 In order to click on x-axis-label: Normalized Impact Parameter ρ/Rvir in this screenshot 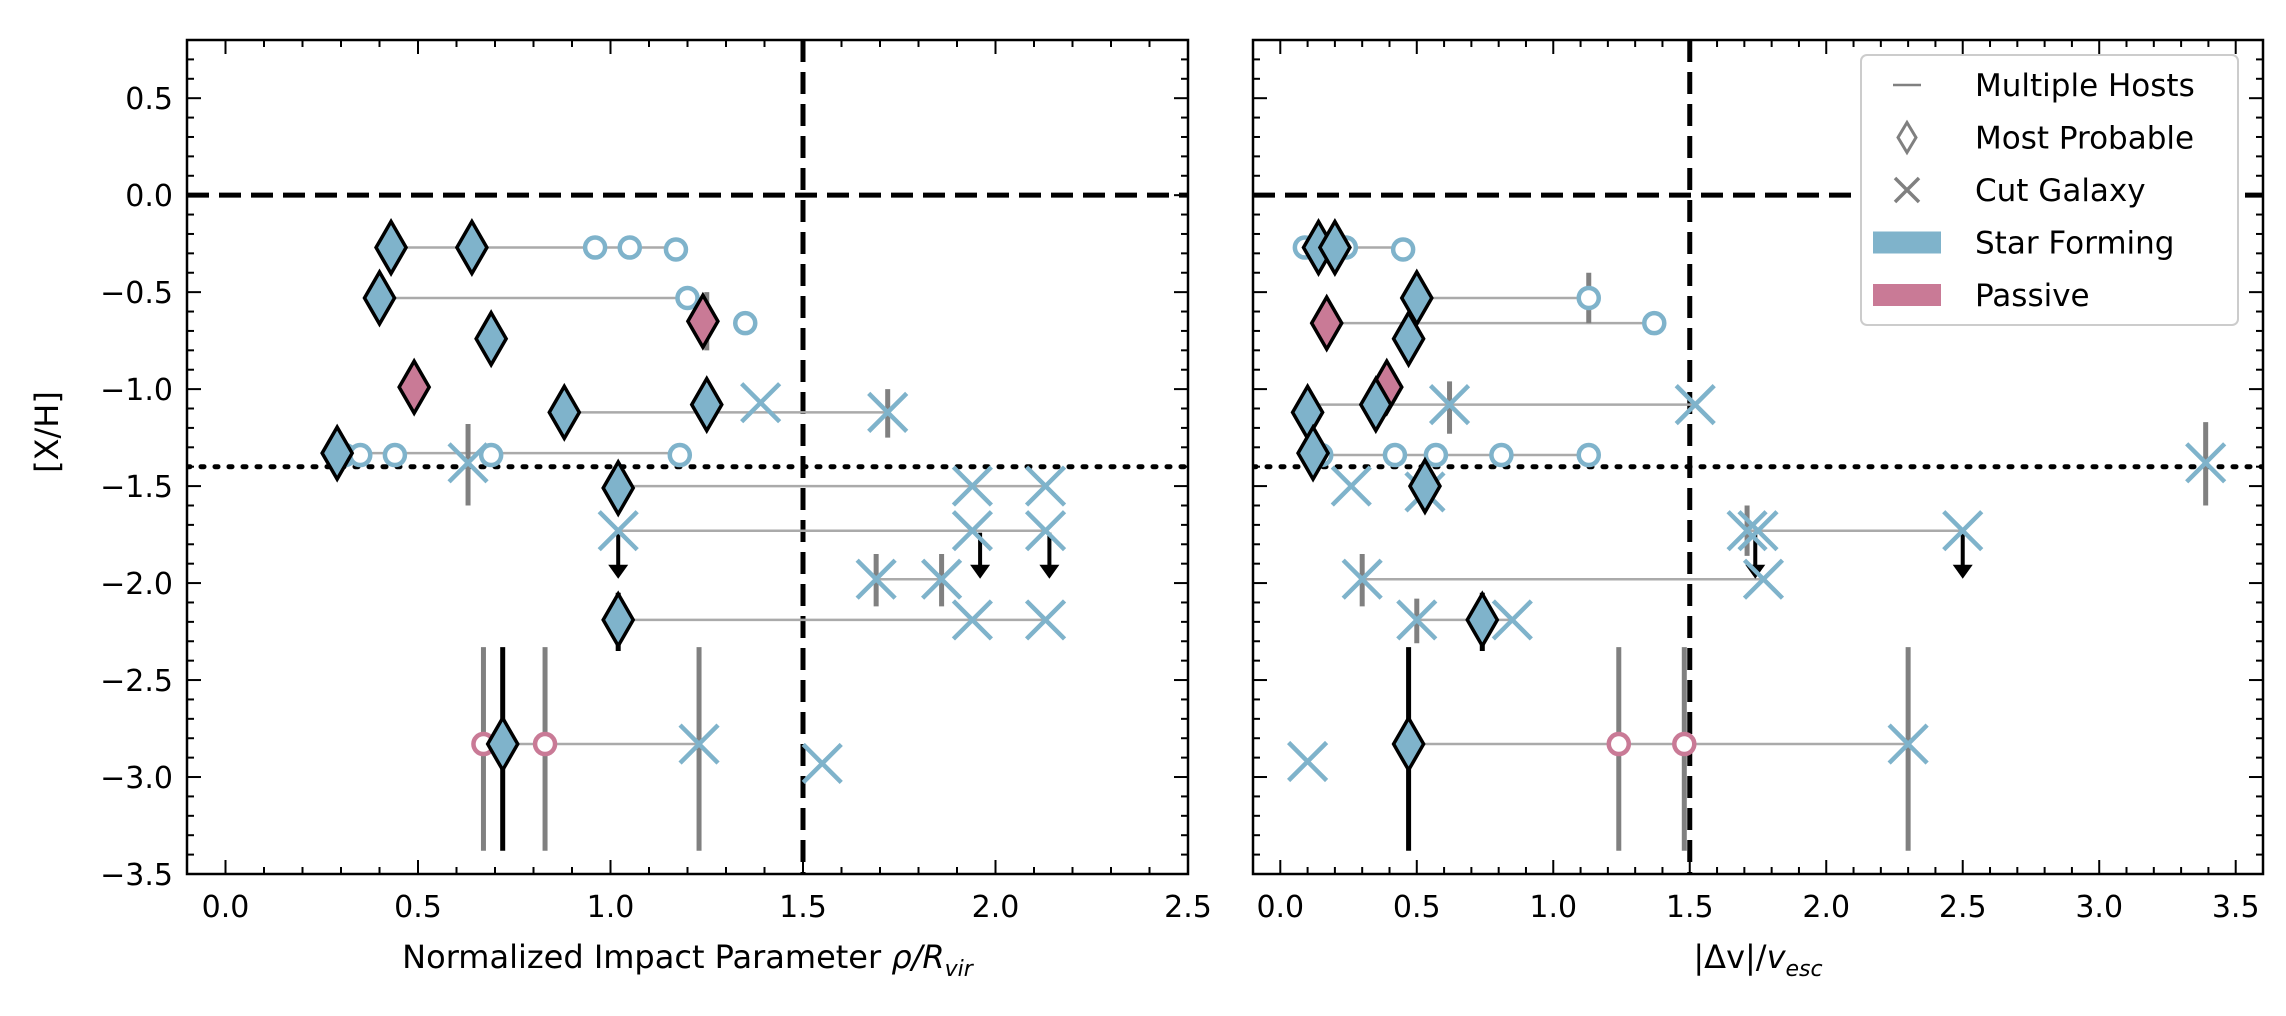, I will do `click(688, 960)`.